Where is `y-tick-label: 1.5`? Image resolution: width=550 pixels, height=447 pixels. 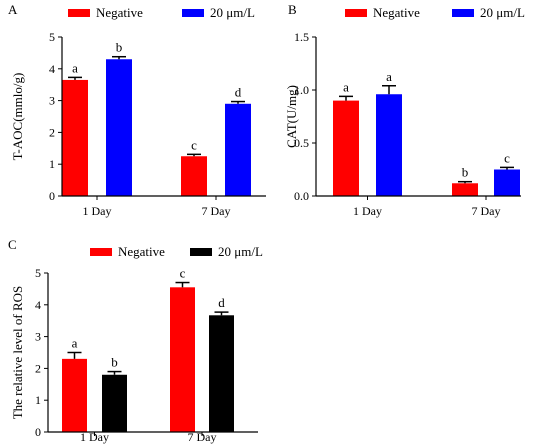 y-tick-label: 1.5 is located at coordinates (301, 37).